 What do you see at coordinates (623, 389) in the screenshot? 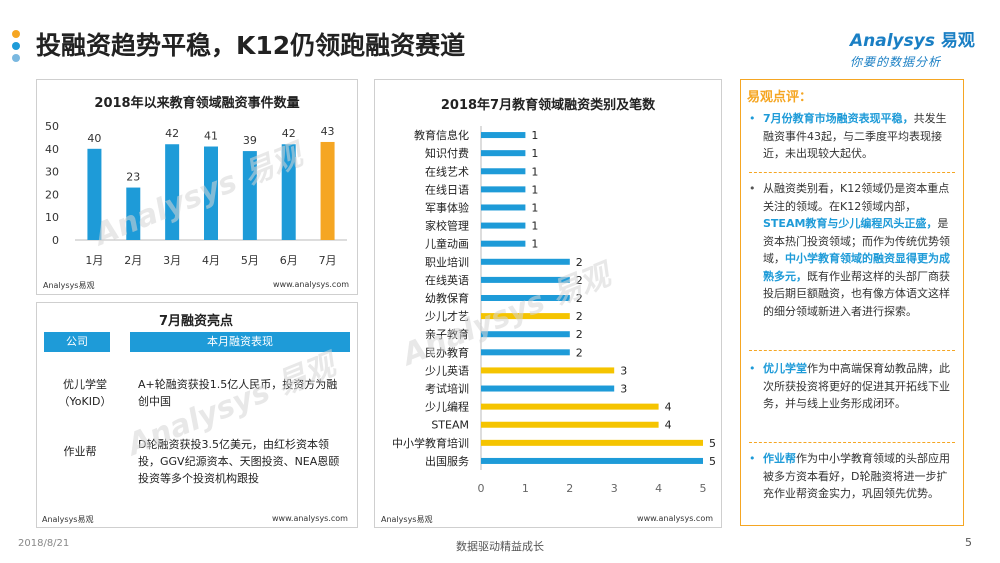
I see `data-label: 3` at bounding box center [623, 389].